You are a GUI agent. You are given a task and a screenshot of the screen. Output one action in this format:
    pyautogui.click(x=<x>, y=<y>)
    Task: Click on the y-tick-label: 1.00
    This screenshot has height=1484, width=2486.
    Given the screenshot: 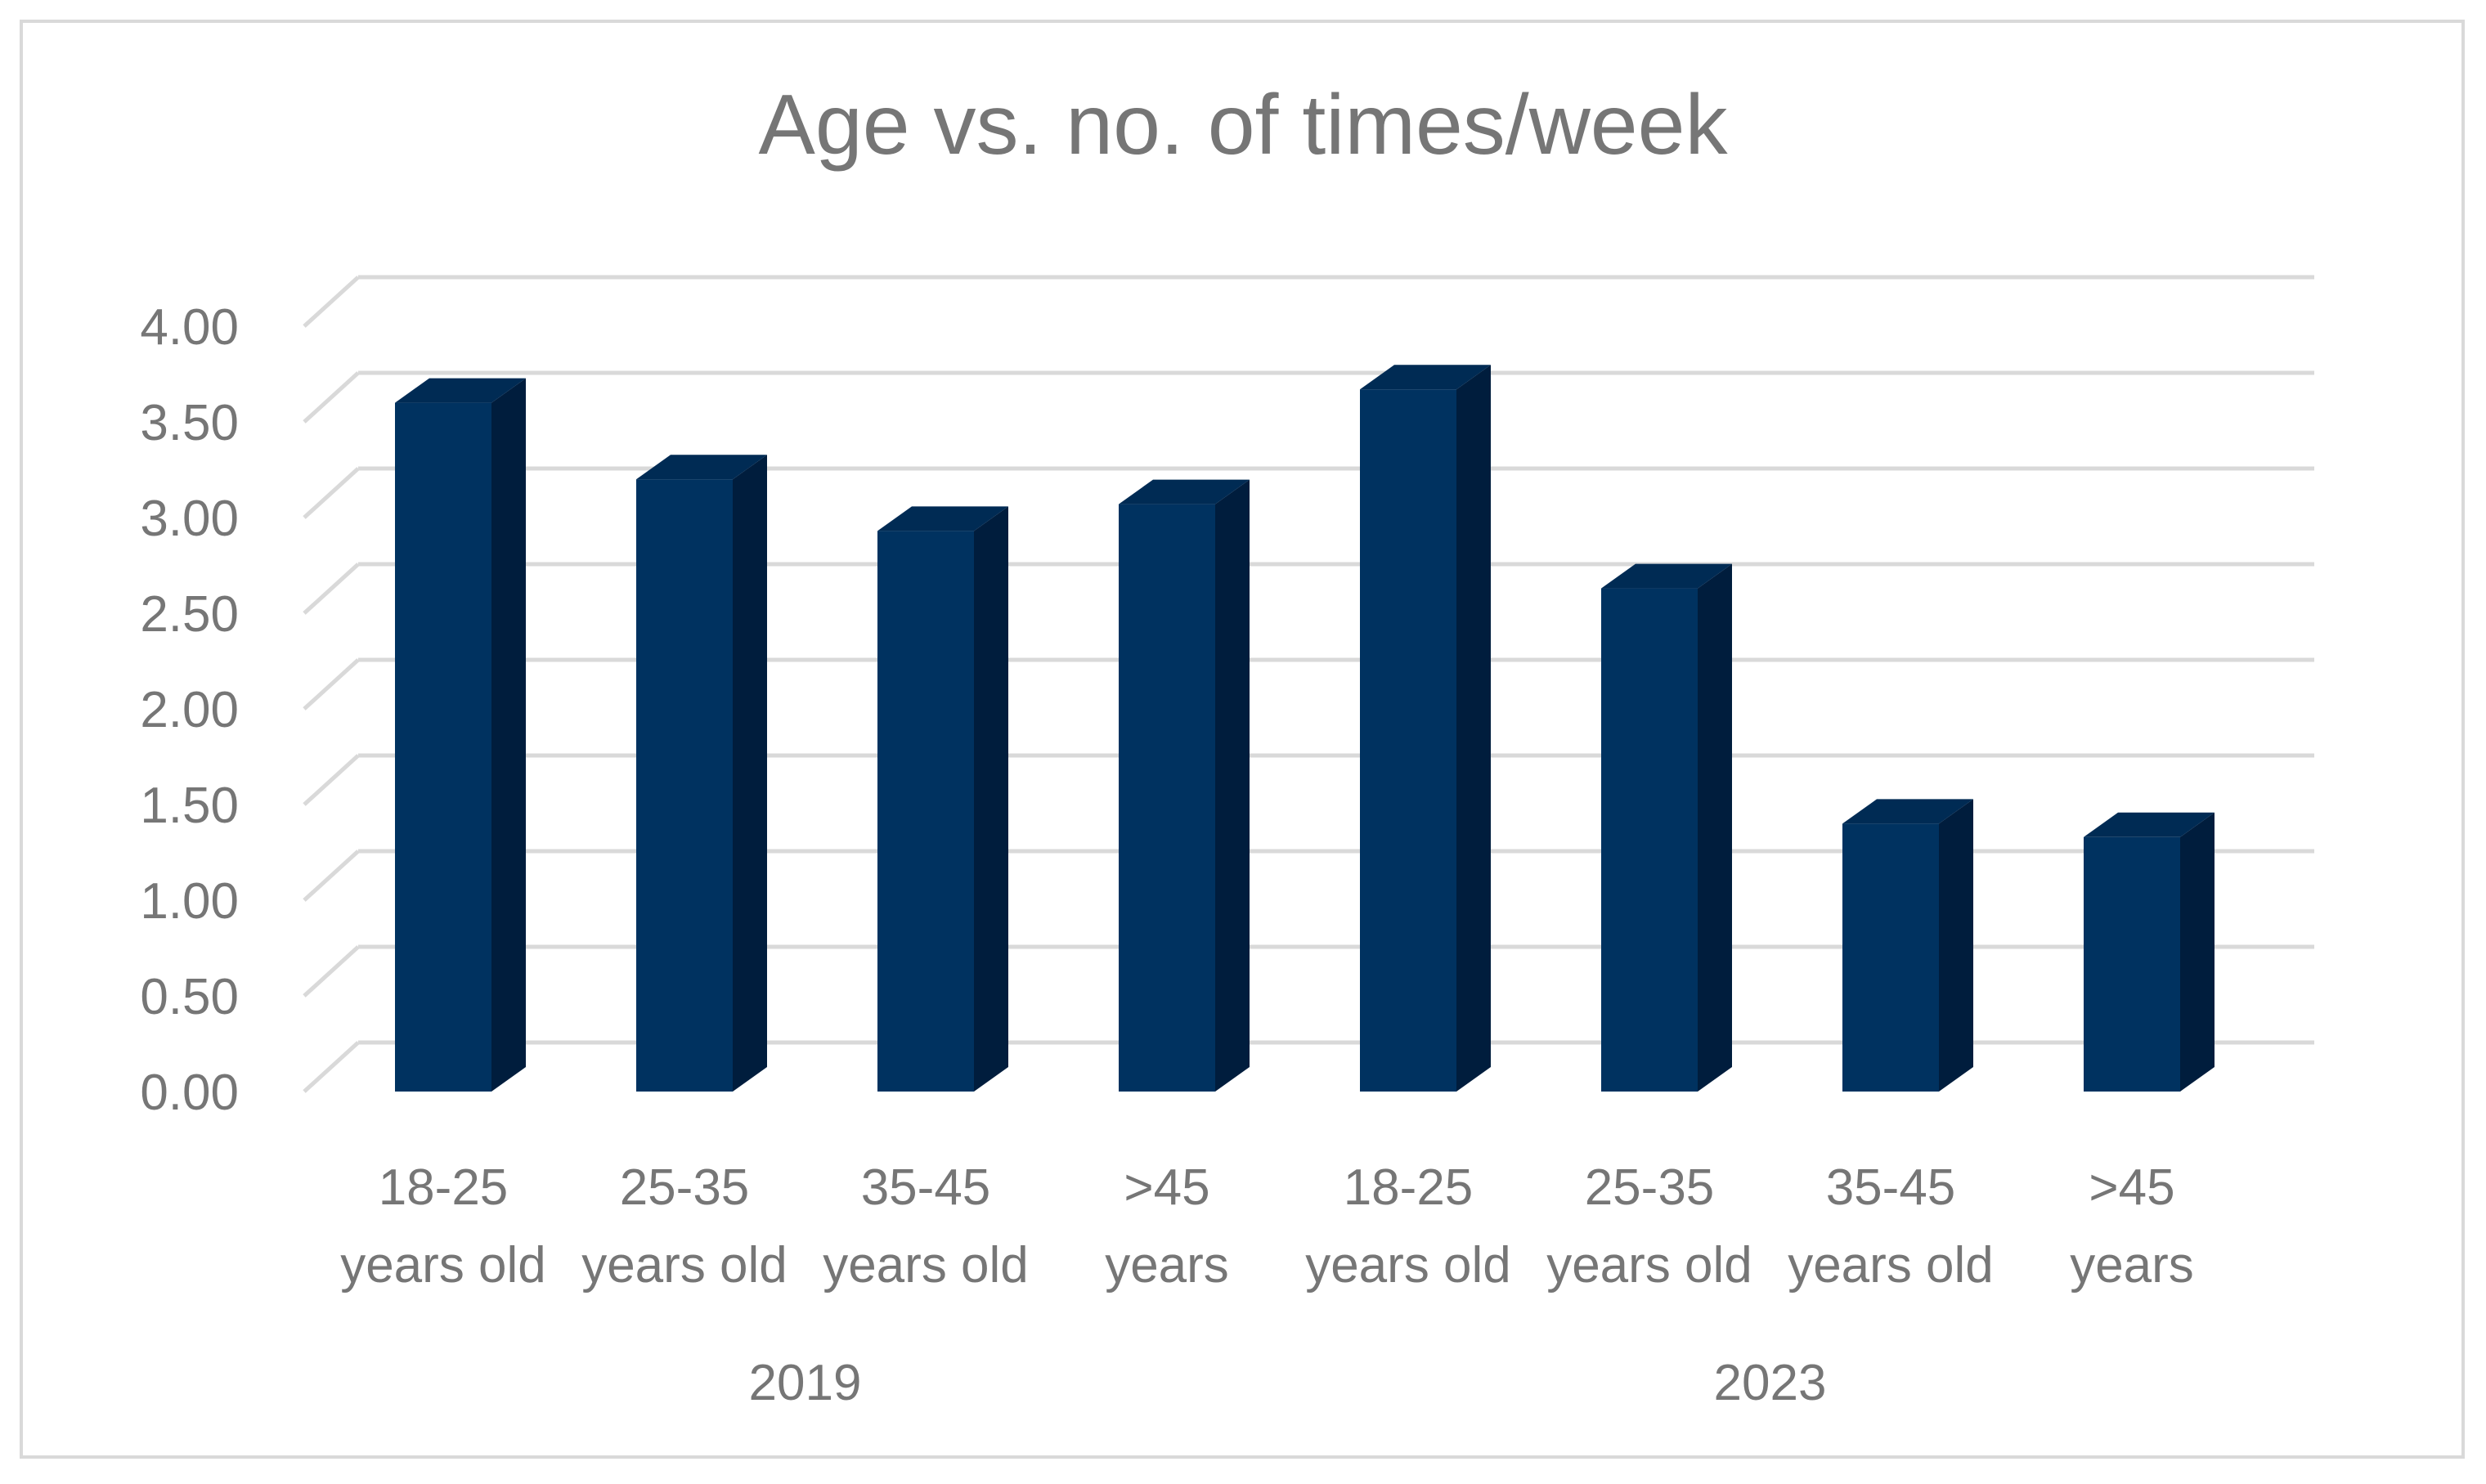 What is the action you would take?
    pyautogui.click(x=189, y=901)
    